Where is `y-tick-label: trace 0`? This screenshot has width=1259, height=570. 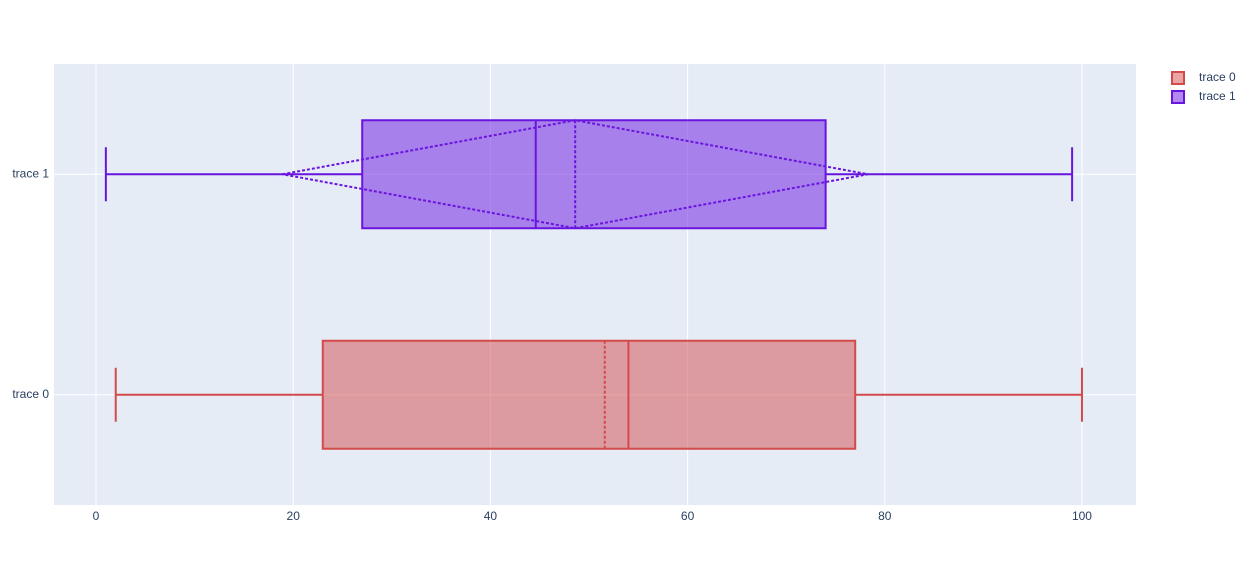 y-tick-label: trace 0 is located at coordinates (30, 394).